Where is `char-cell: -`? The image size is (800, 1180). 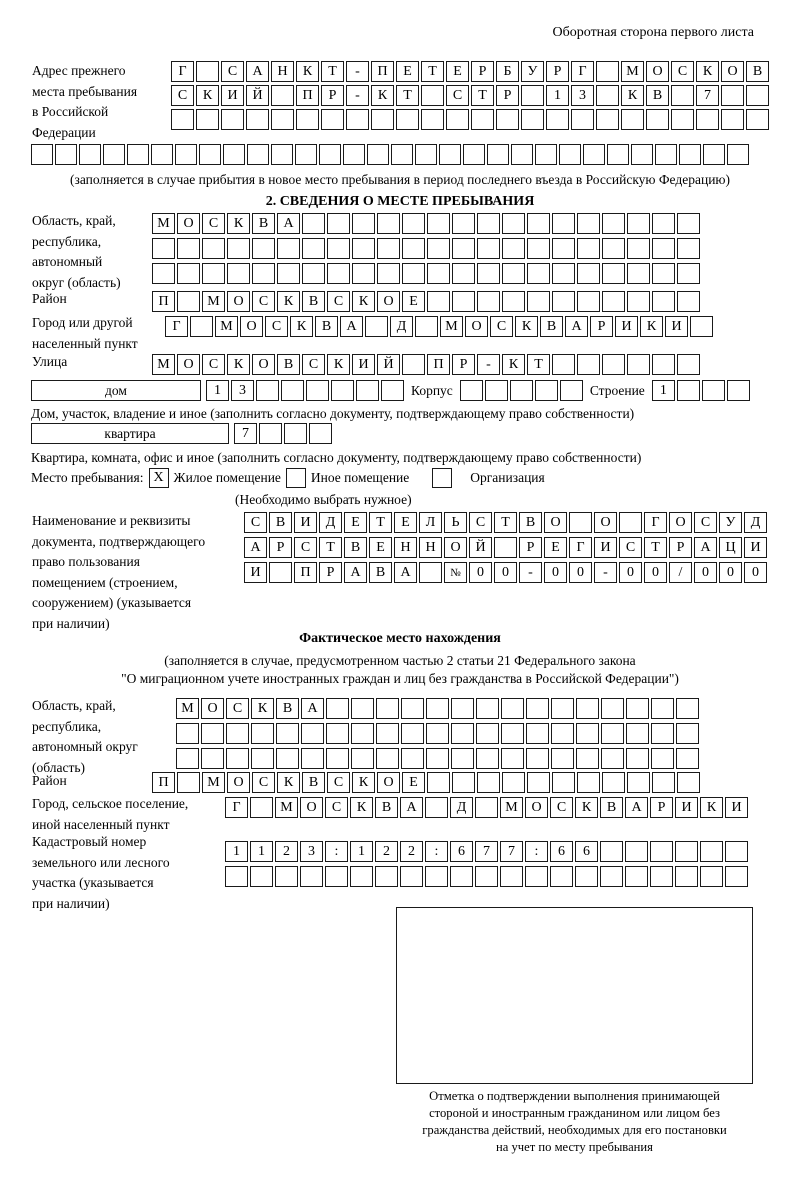 char-cell: - is located at coordinates (530, 572).